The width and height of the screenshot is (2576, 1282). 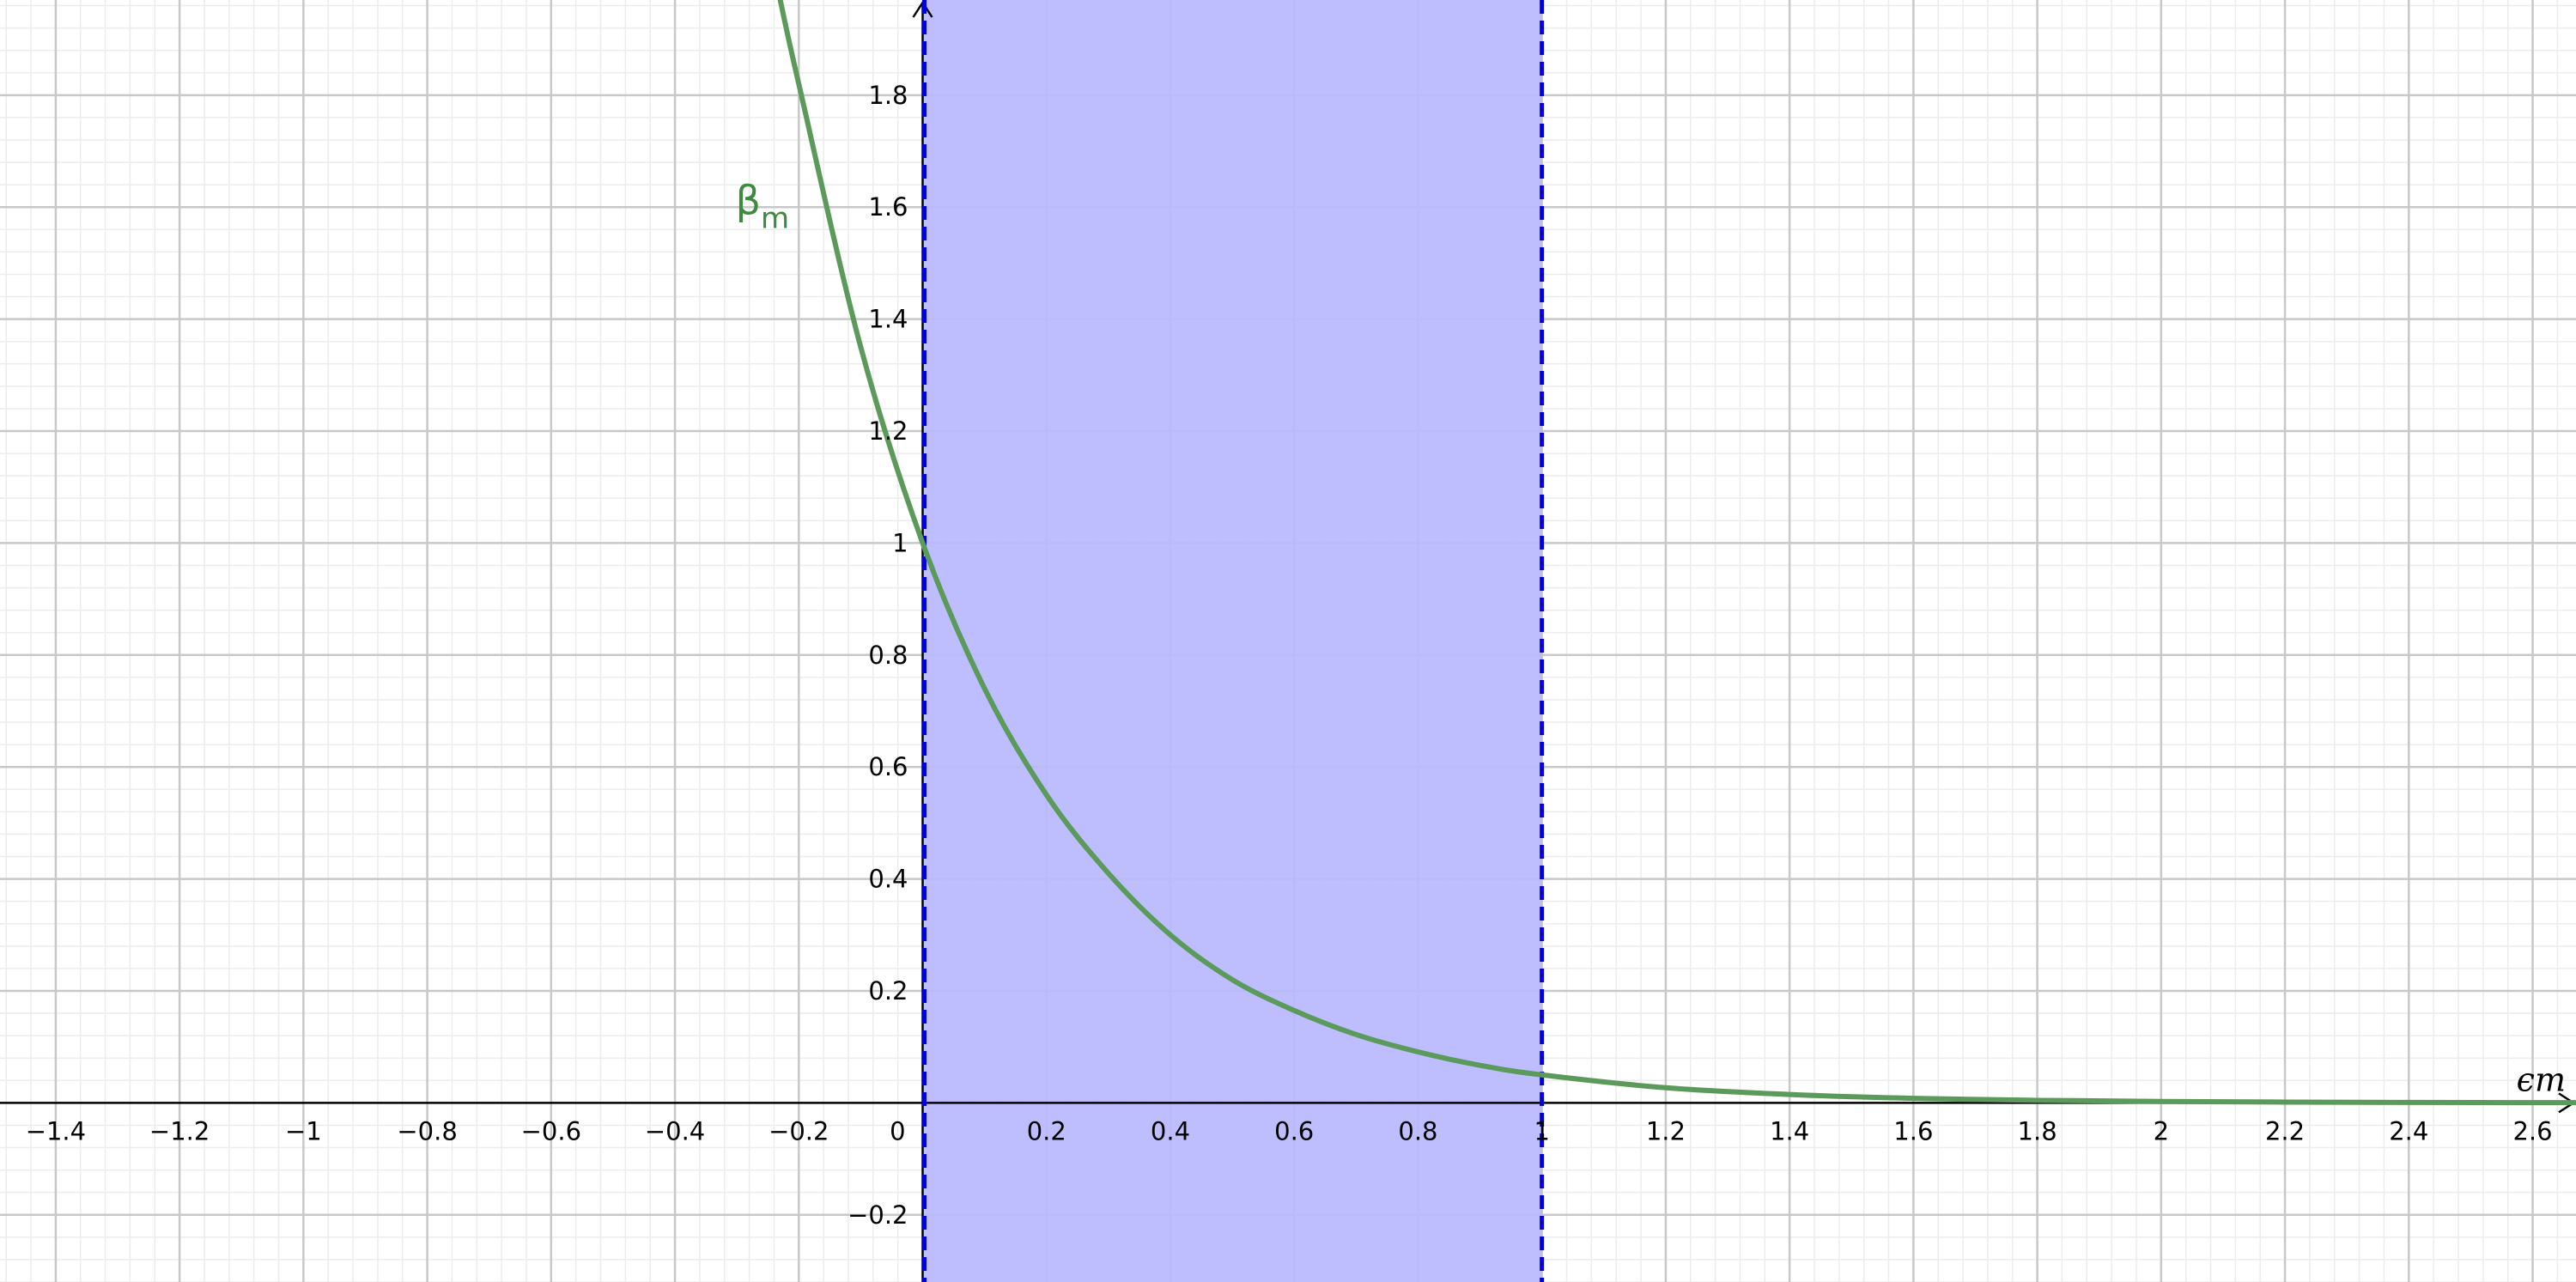 I want to click on x-tick-label: 0.2, so click(x=1046, y=1130).